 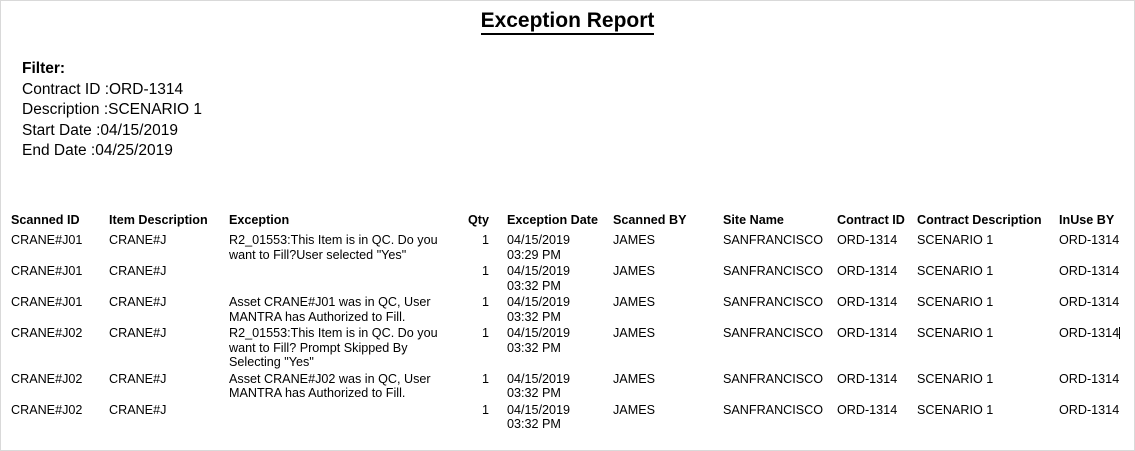 I want to click on header-qty: Qty, so click(x=478, y=220).